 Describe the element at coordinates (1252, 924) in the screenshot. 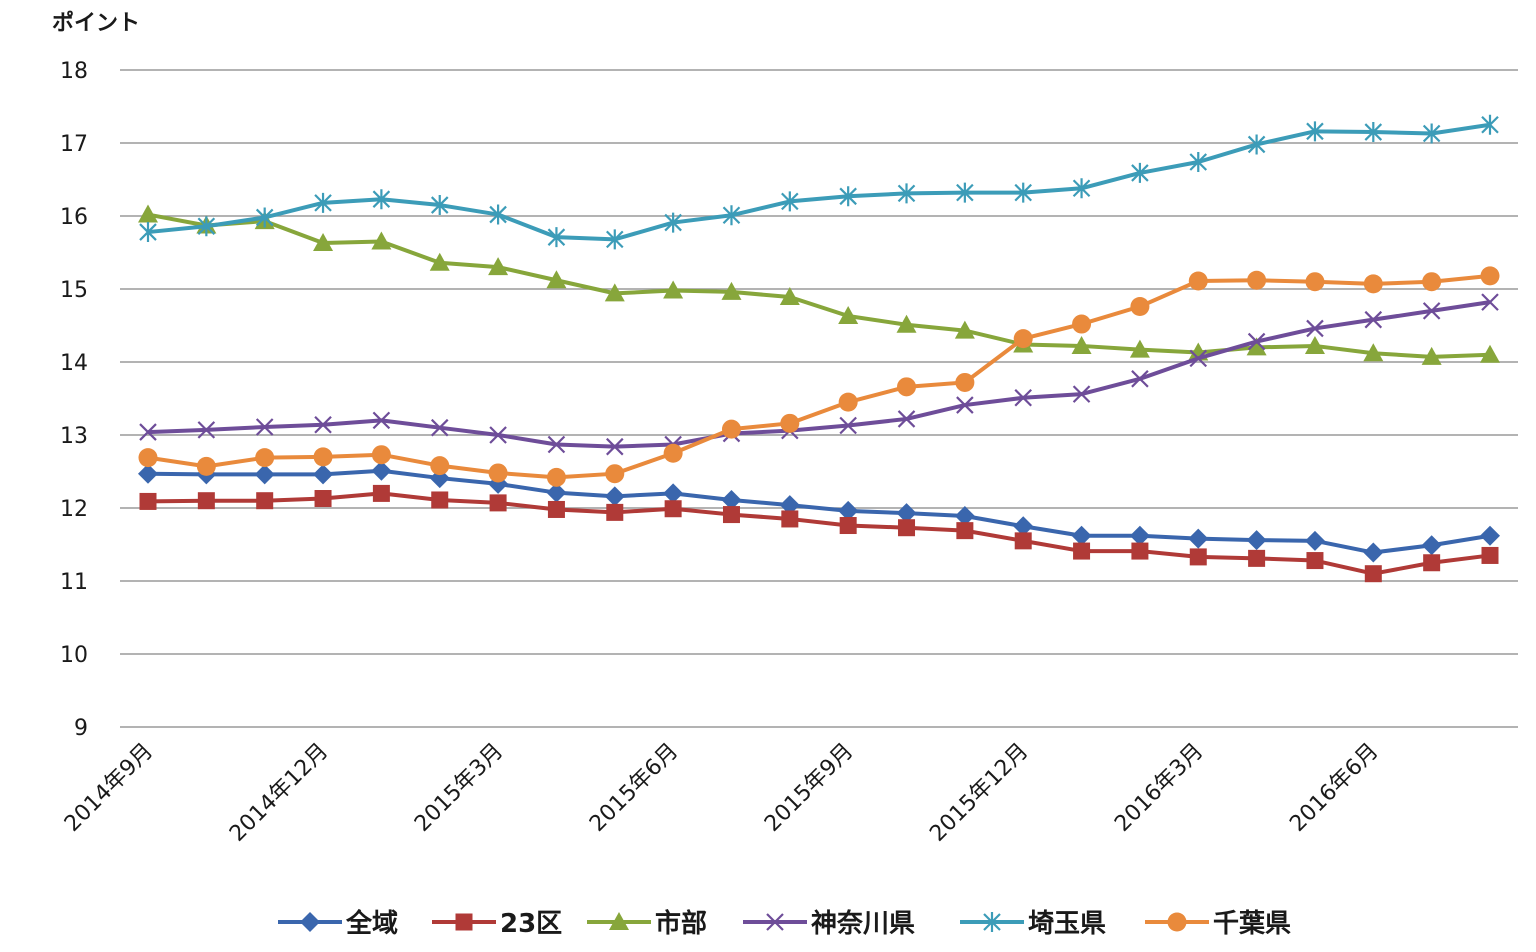

I see `legend-label: 千葉県` at that location.